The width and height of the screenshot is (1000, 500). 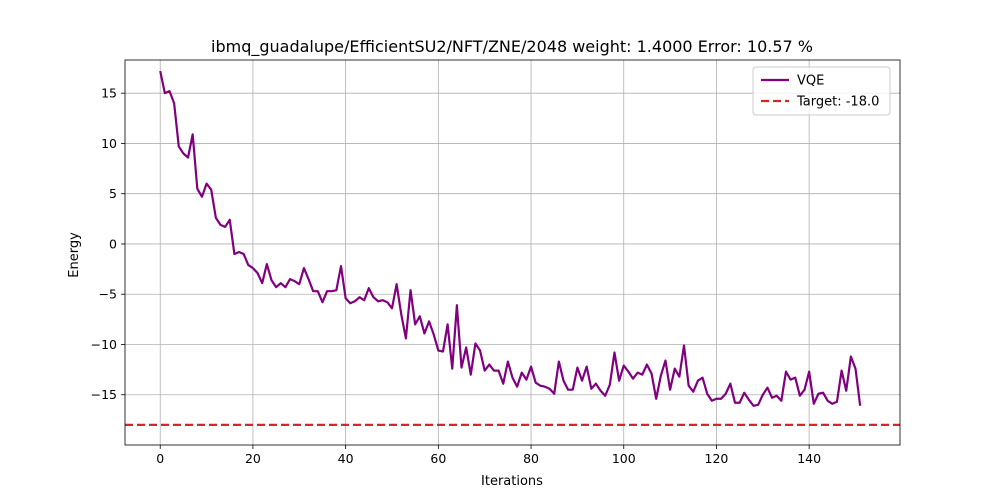 I want to click on x-axis-label: Iterations, so click(x=512, y=481).